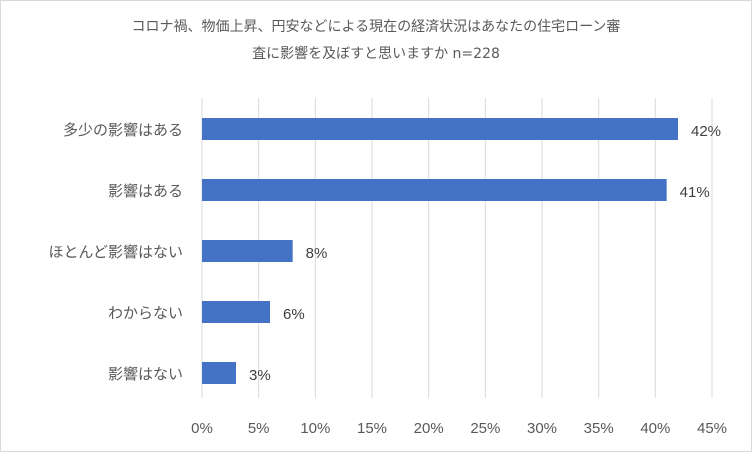  What do you see at coordinates (145, 191) in the screenshot?
I see `category-label: 影響はある` at bounding box center [145, 191].